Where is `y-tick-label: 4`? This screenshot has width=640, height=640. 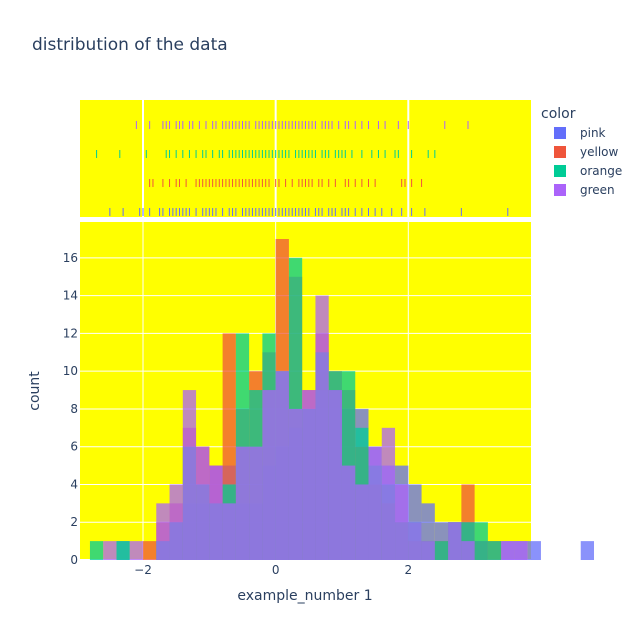
y-tick-label: 4 is located at coordinates (74, 484).